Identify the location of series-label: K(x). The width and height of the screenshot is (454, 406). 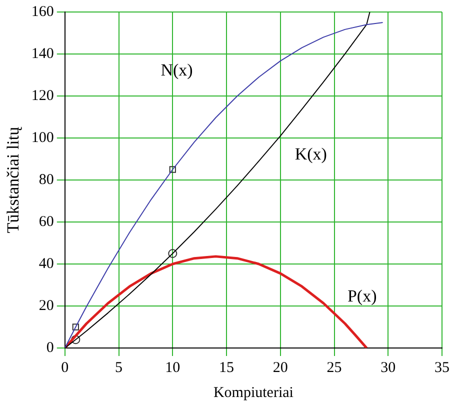
(310, 154).